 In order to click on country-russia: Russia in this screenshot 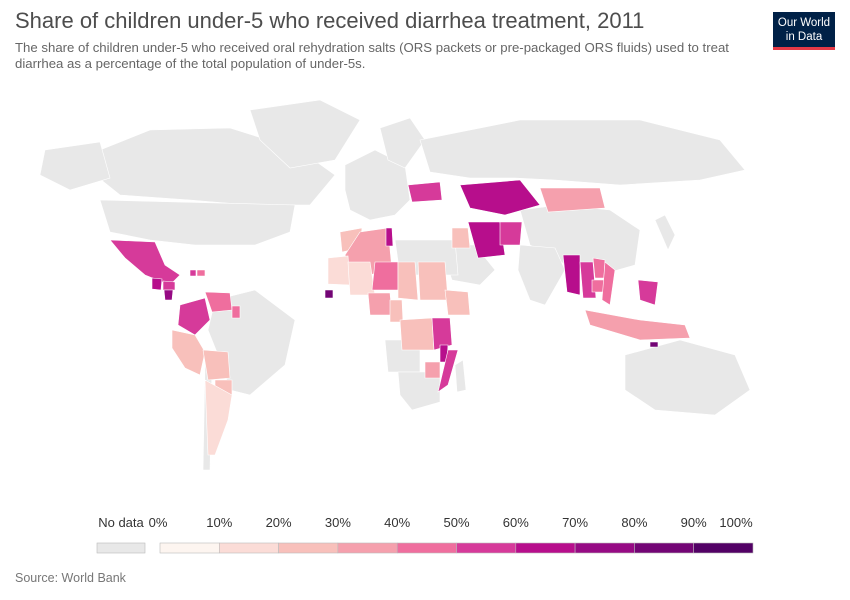, I will do `click(582, 152)`.